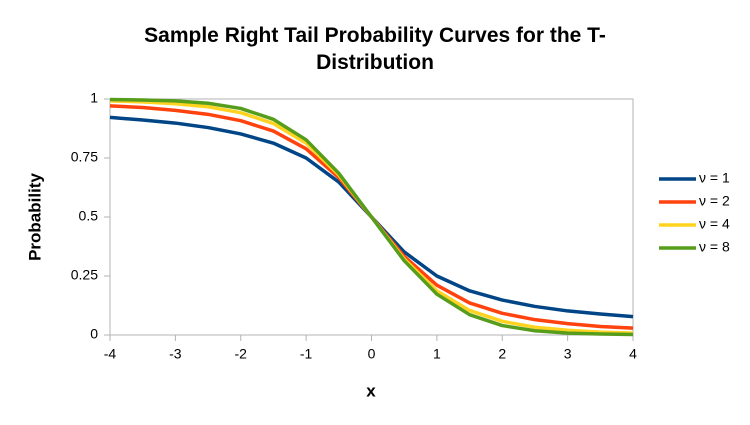  Describe the element at coordinates (84, 275) in the screenshot. I see `y-tick-label: 0.25` at that location.